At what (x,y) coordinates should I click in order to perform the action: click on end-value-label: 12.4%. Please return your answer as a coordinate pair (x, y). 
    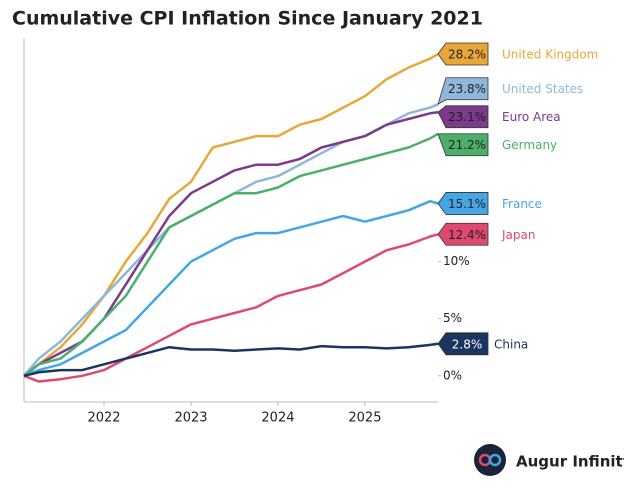
    Looking at the image, I should click on (467, 235).